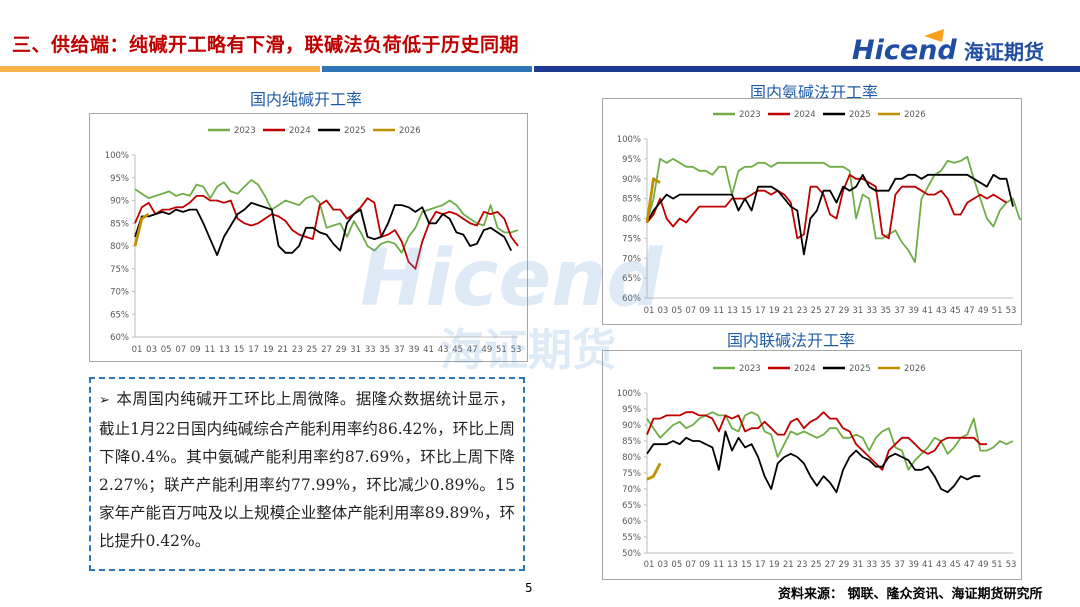  I want to click on chart-title-soda-ash: 国内纯碱开工率, so click(306, 99).